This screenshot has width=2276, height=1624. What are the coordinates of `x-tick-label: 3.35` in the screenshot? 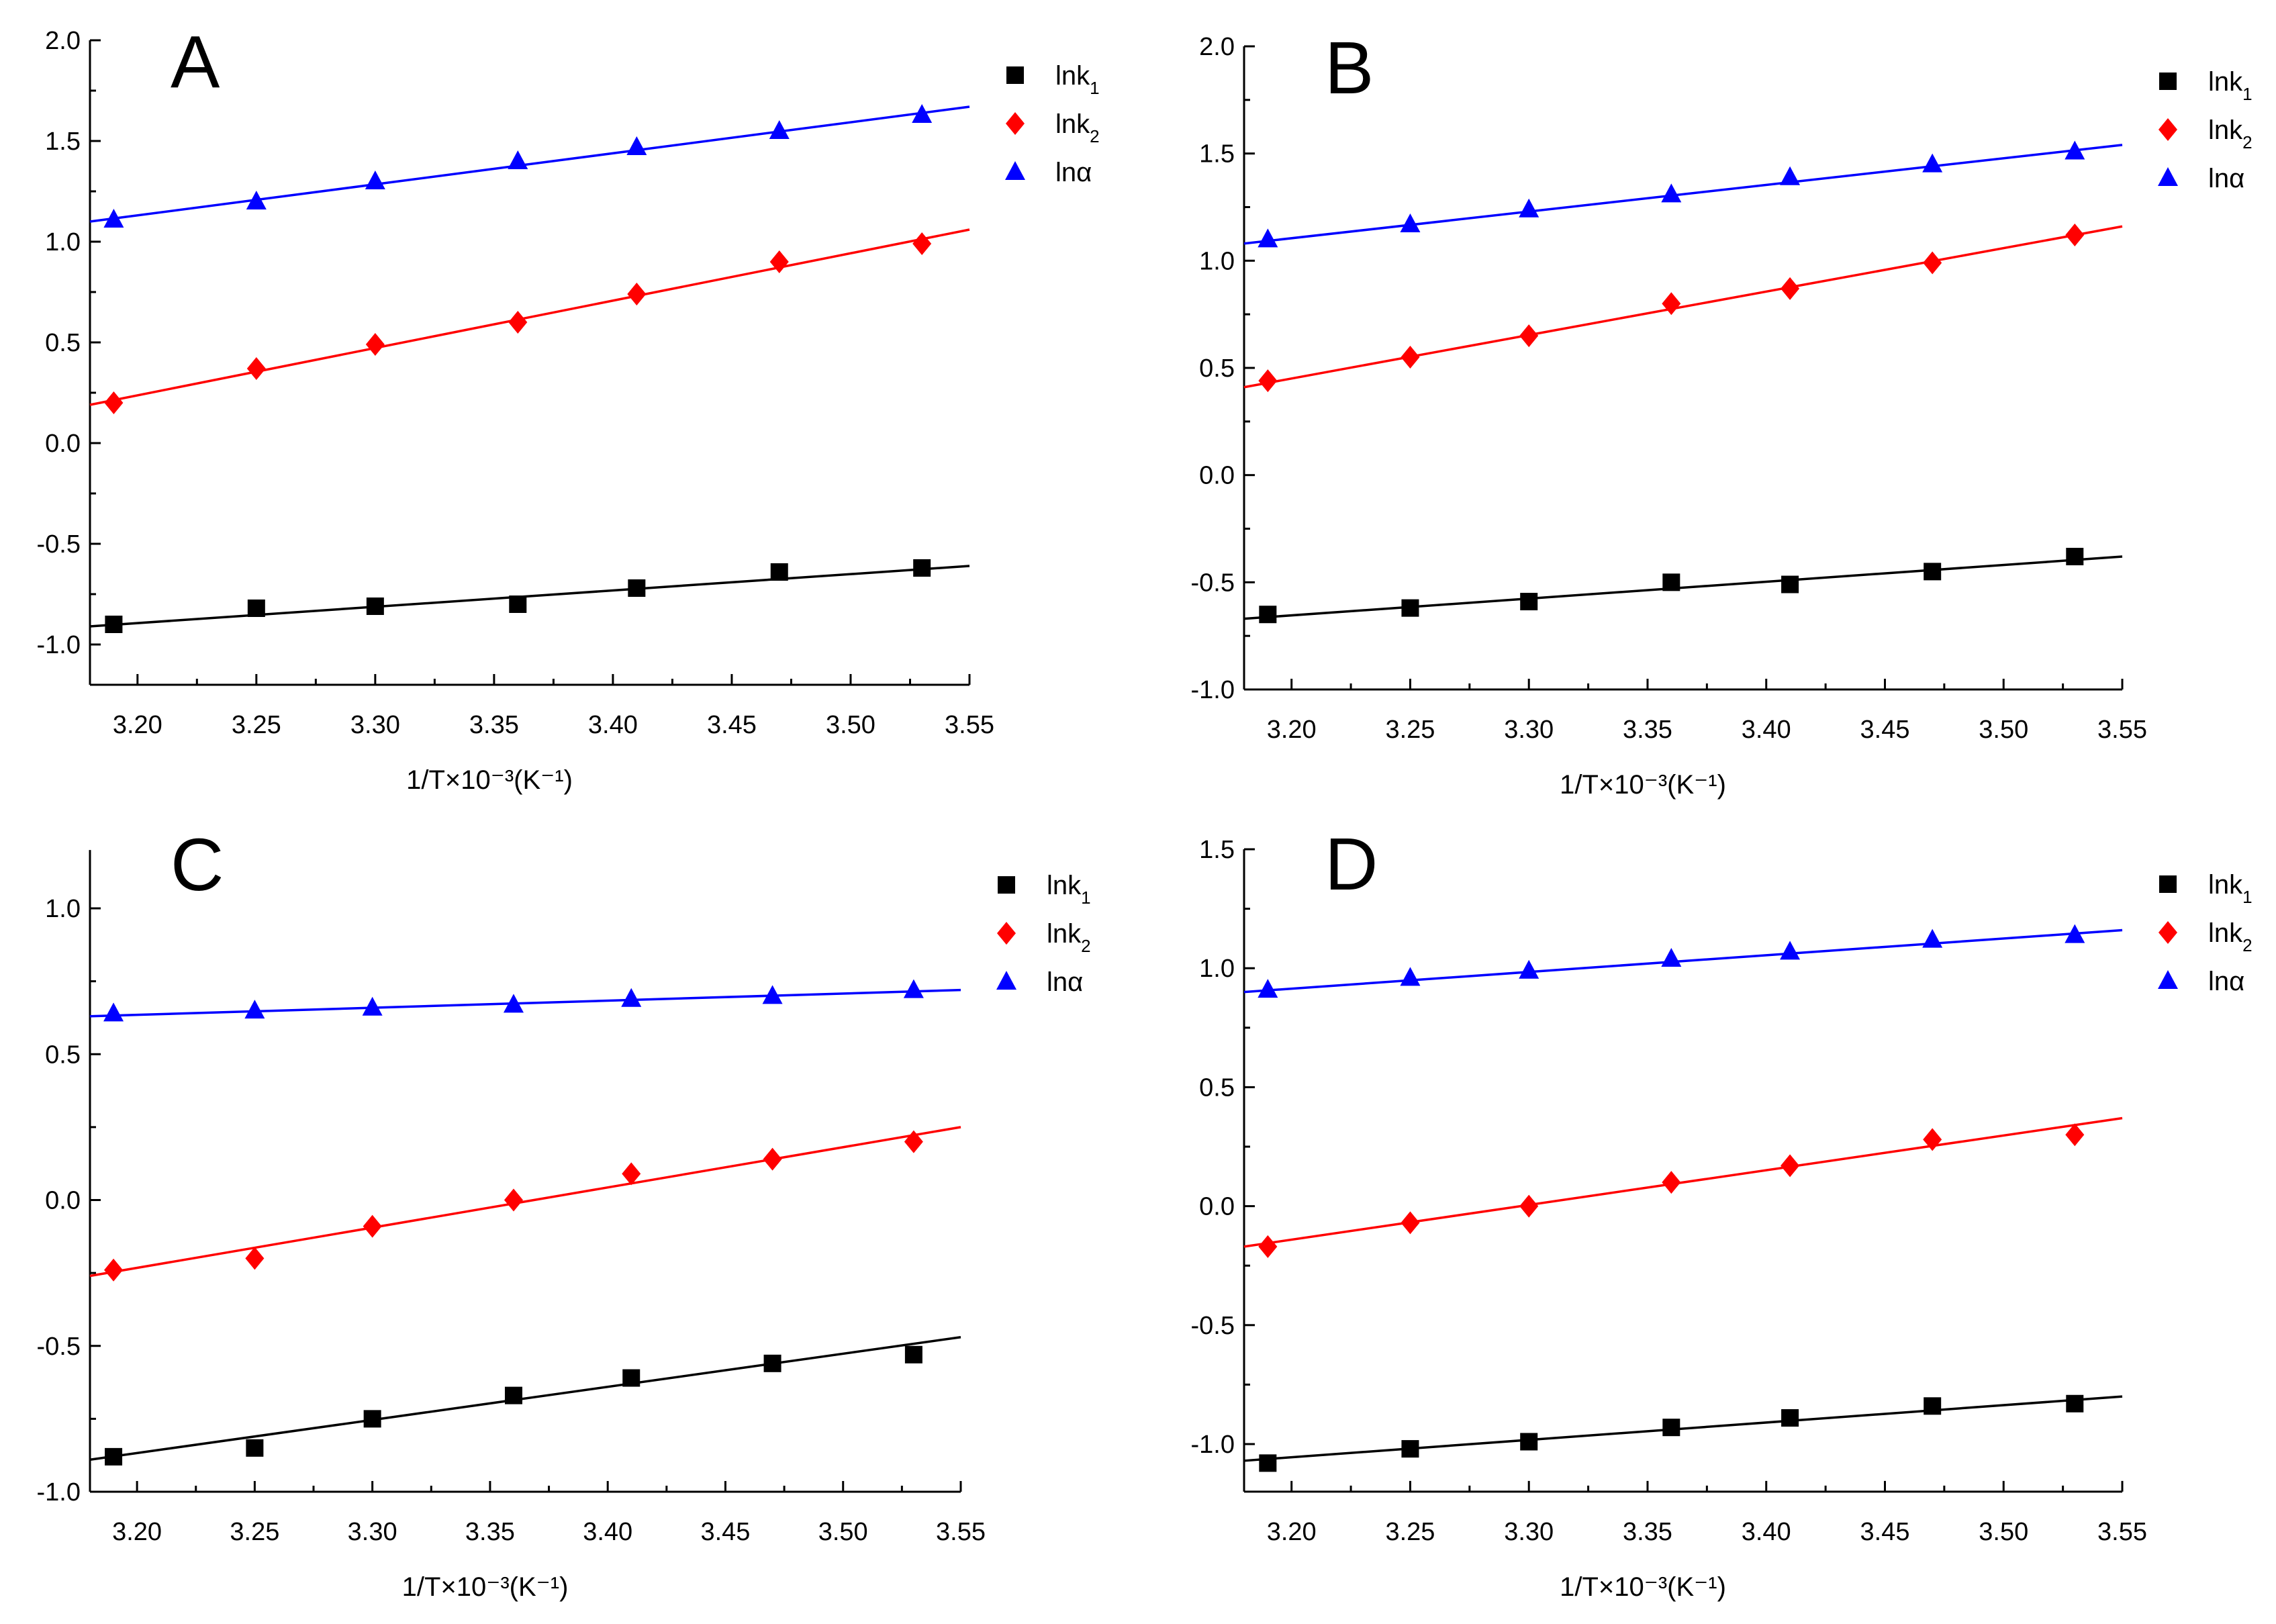 It's located at (1648, 1532).